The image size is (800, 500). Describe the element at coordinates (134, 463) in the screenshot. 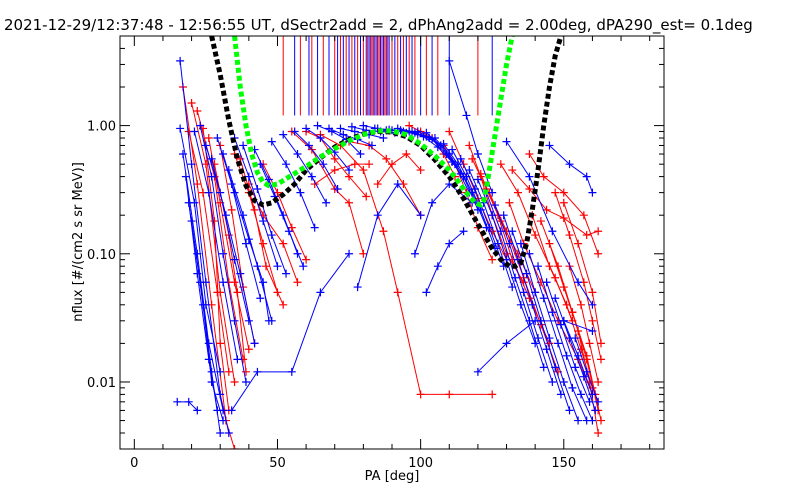

I see `x-tick-label: 0` at that location.